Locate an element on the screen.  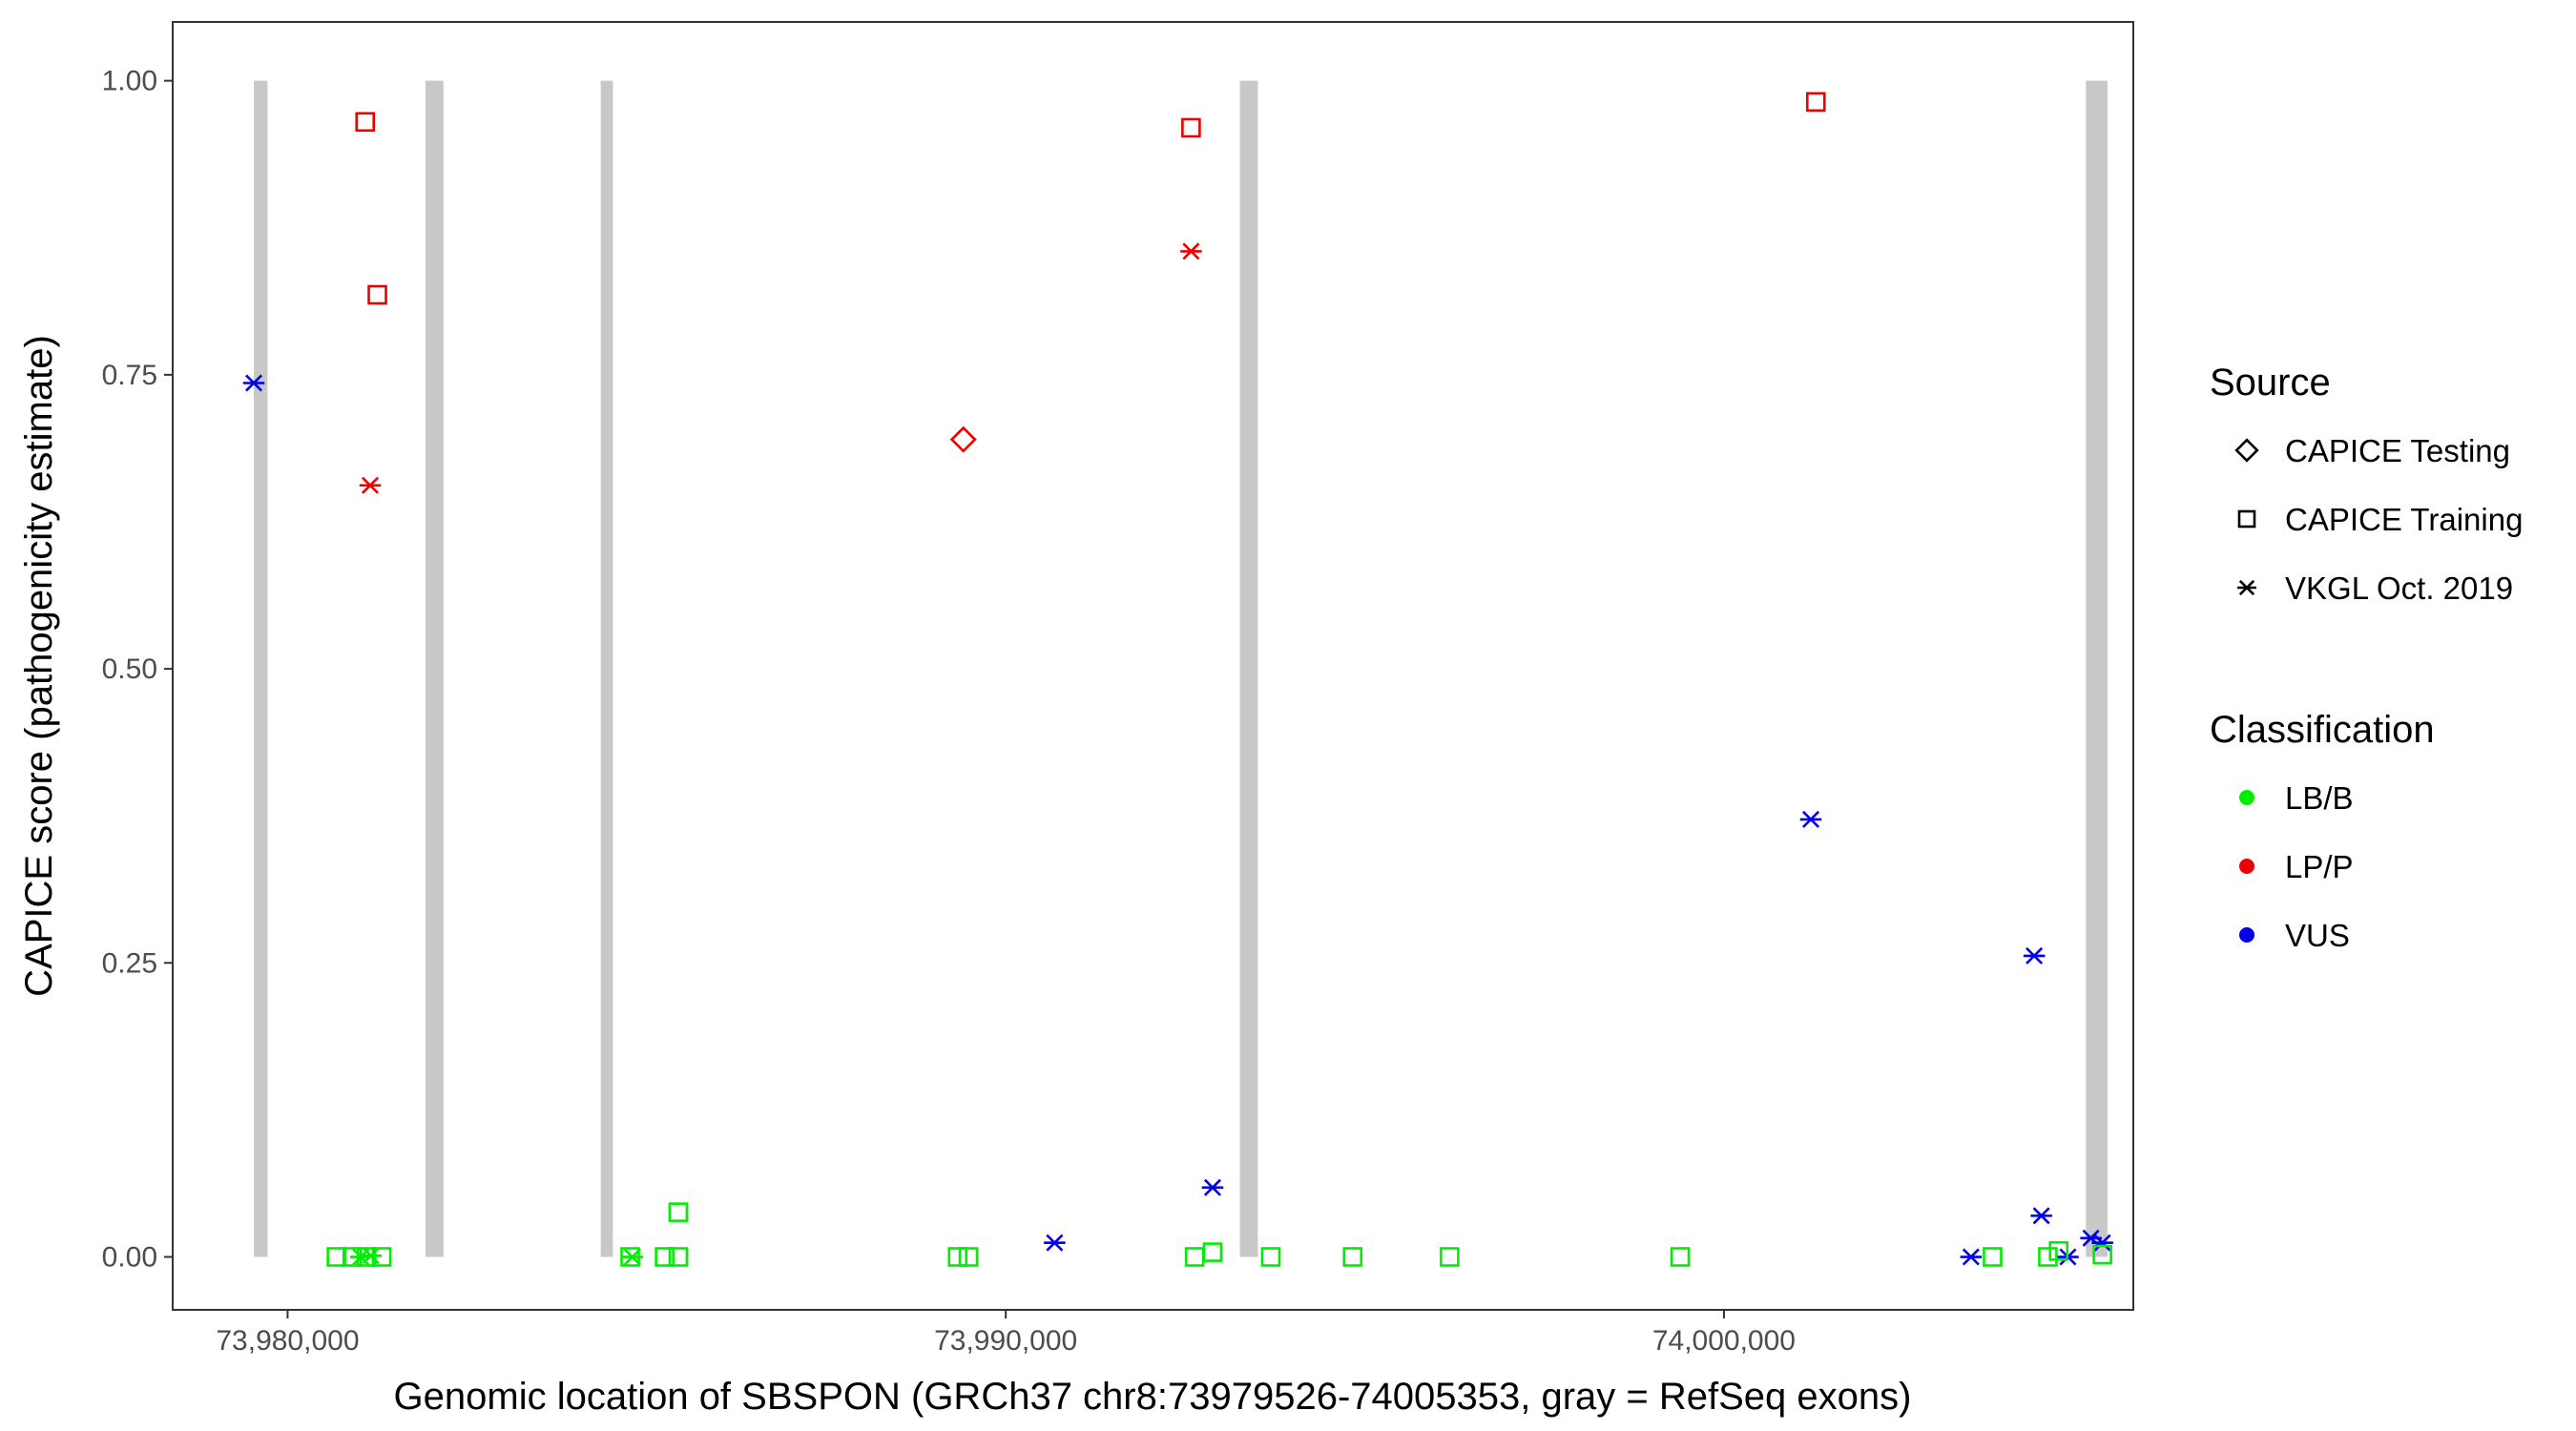
legend-classification-items: LB/B LP/P VUS is located at coordinates (2296, 866).